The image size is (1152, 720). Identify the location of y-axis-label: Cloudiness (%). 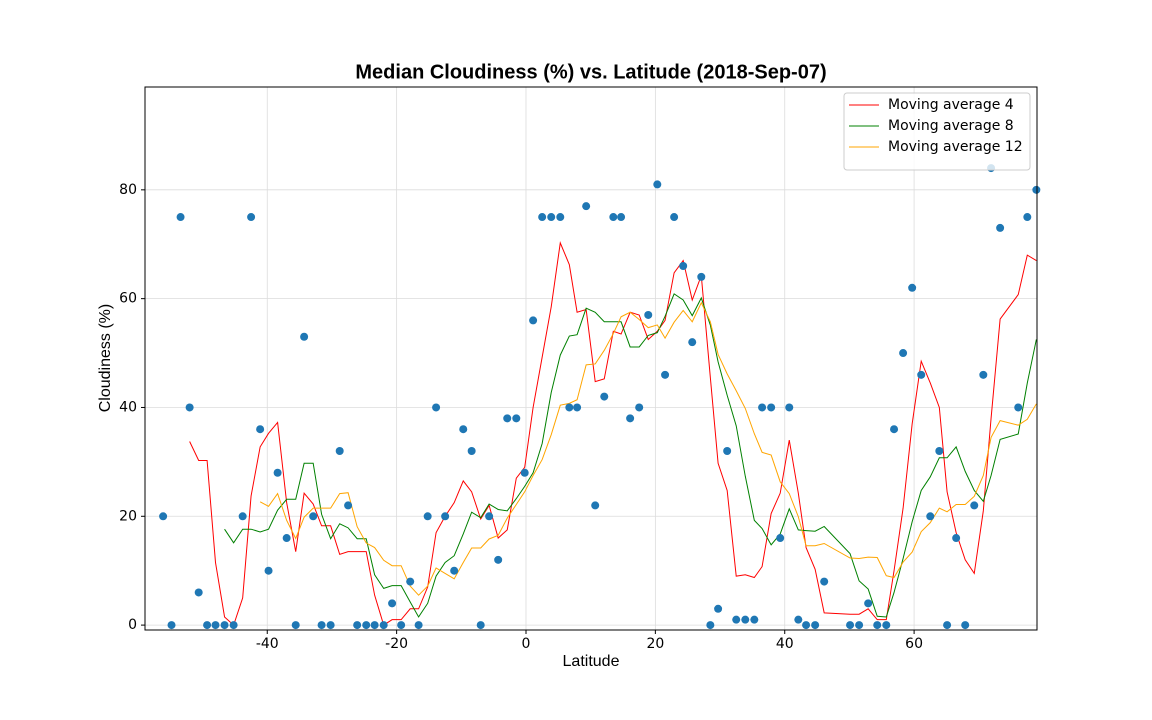
(105, 358).